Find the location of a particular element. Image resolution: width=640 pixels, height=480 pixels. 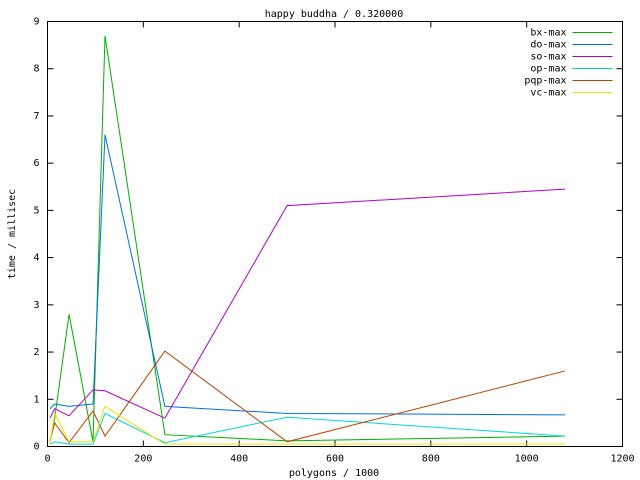

y-tick-label: 6 is located at coordinates (36, 163).